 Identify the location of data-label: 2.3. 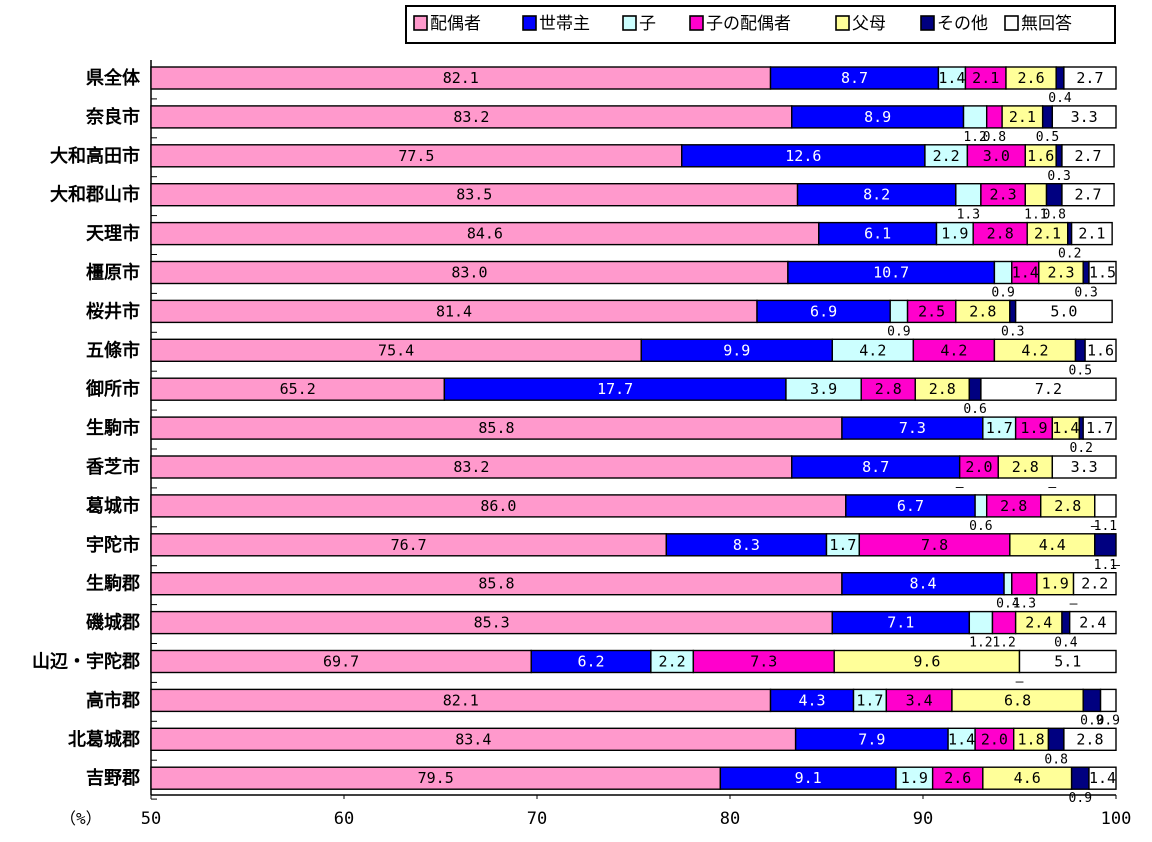
(1003, 195).